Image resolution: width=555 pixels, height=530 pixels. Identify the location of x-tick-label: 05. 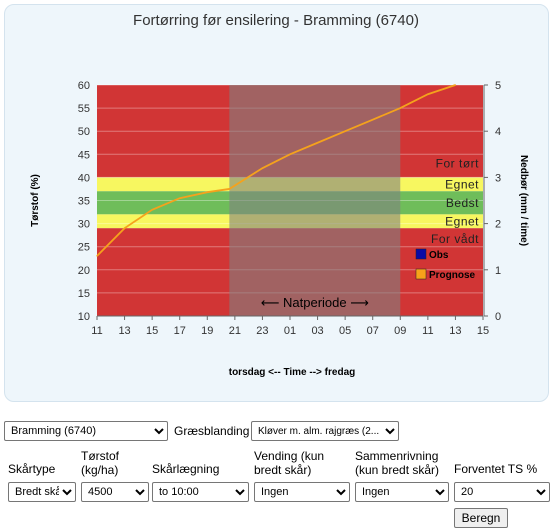
(345, 331).